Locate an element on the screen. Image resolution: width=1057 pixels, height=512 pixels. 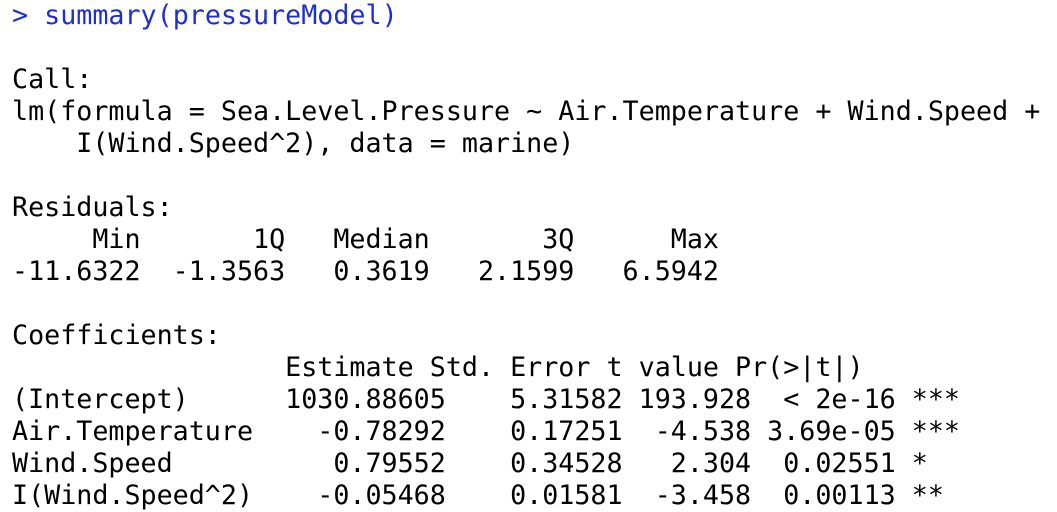
residuals-values: -11.6322 -1.3563 0.3619 2.1599 6.5942 is located at coordinates (374, 271).